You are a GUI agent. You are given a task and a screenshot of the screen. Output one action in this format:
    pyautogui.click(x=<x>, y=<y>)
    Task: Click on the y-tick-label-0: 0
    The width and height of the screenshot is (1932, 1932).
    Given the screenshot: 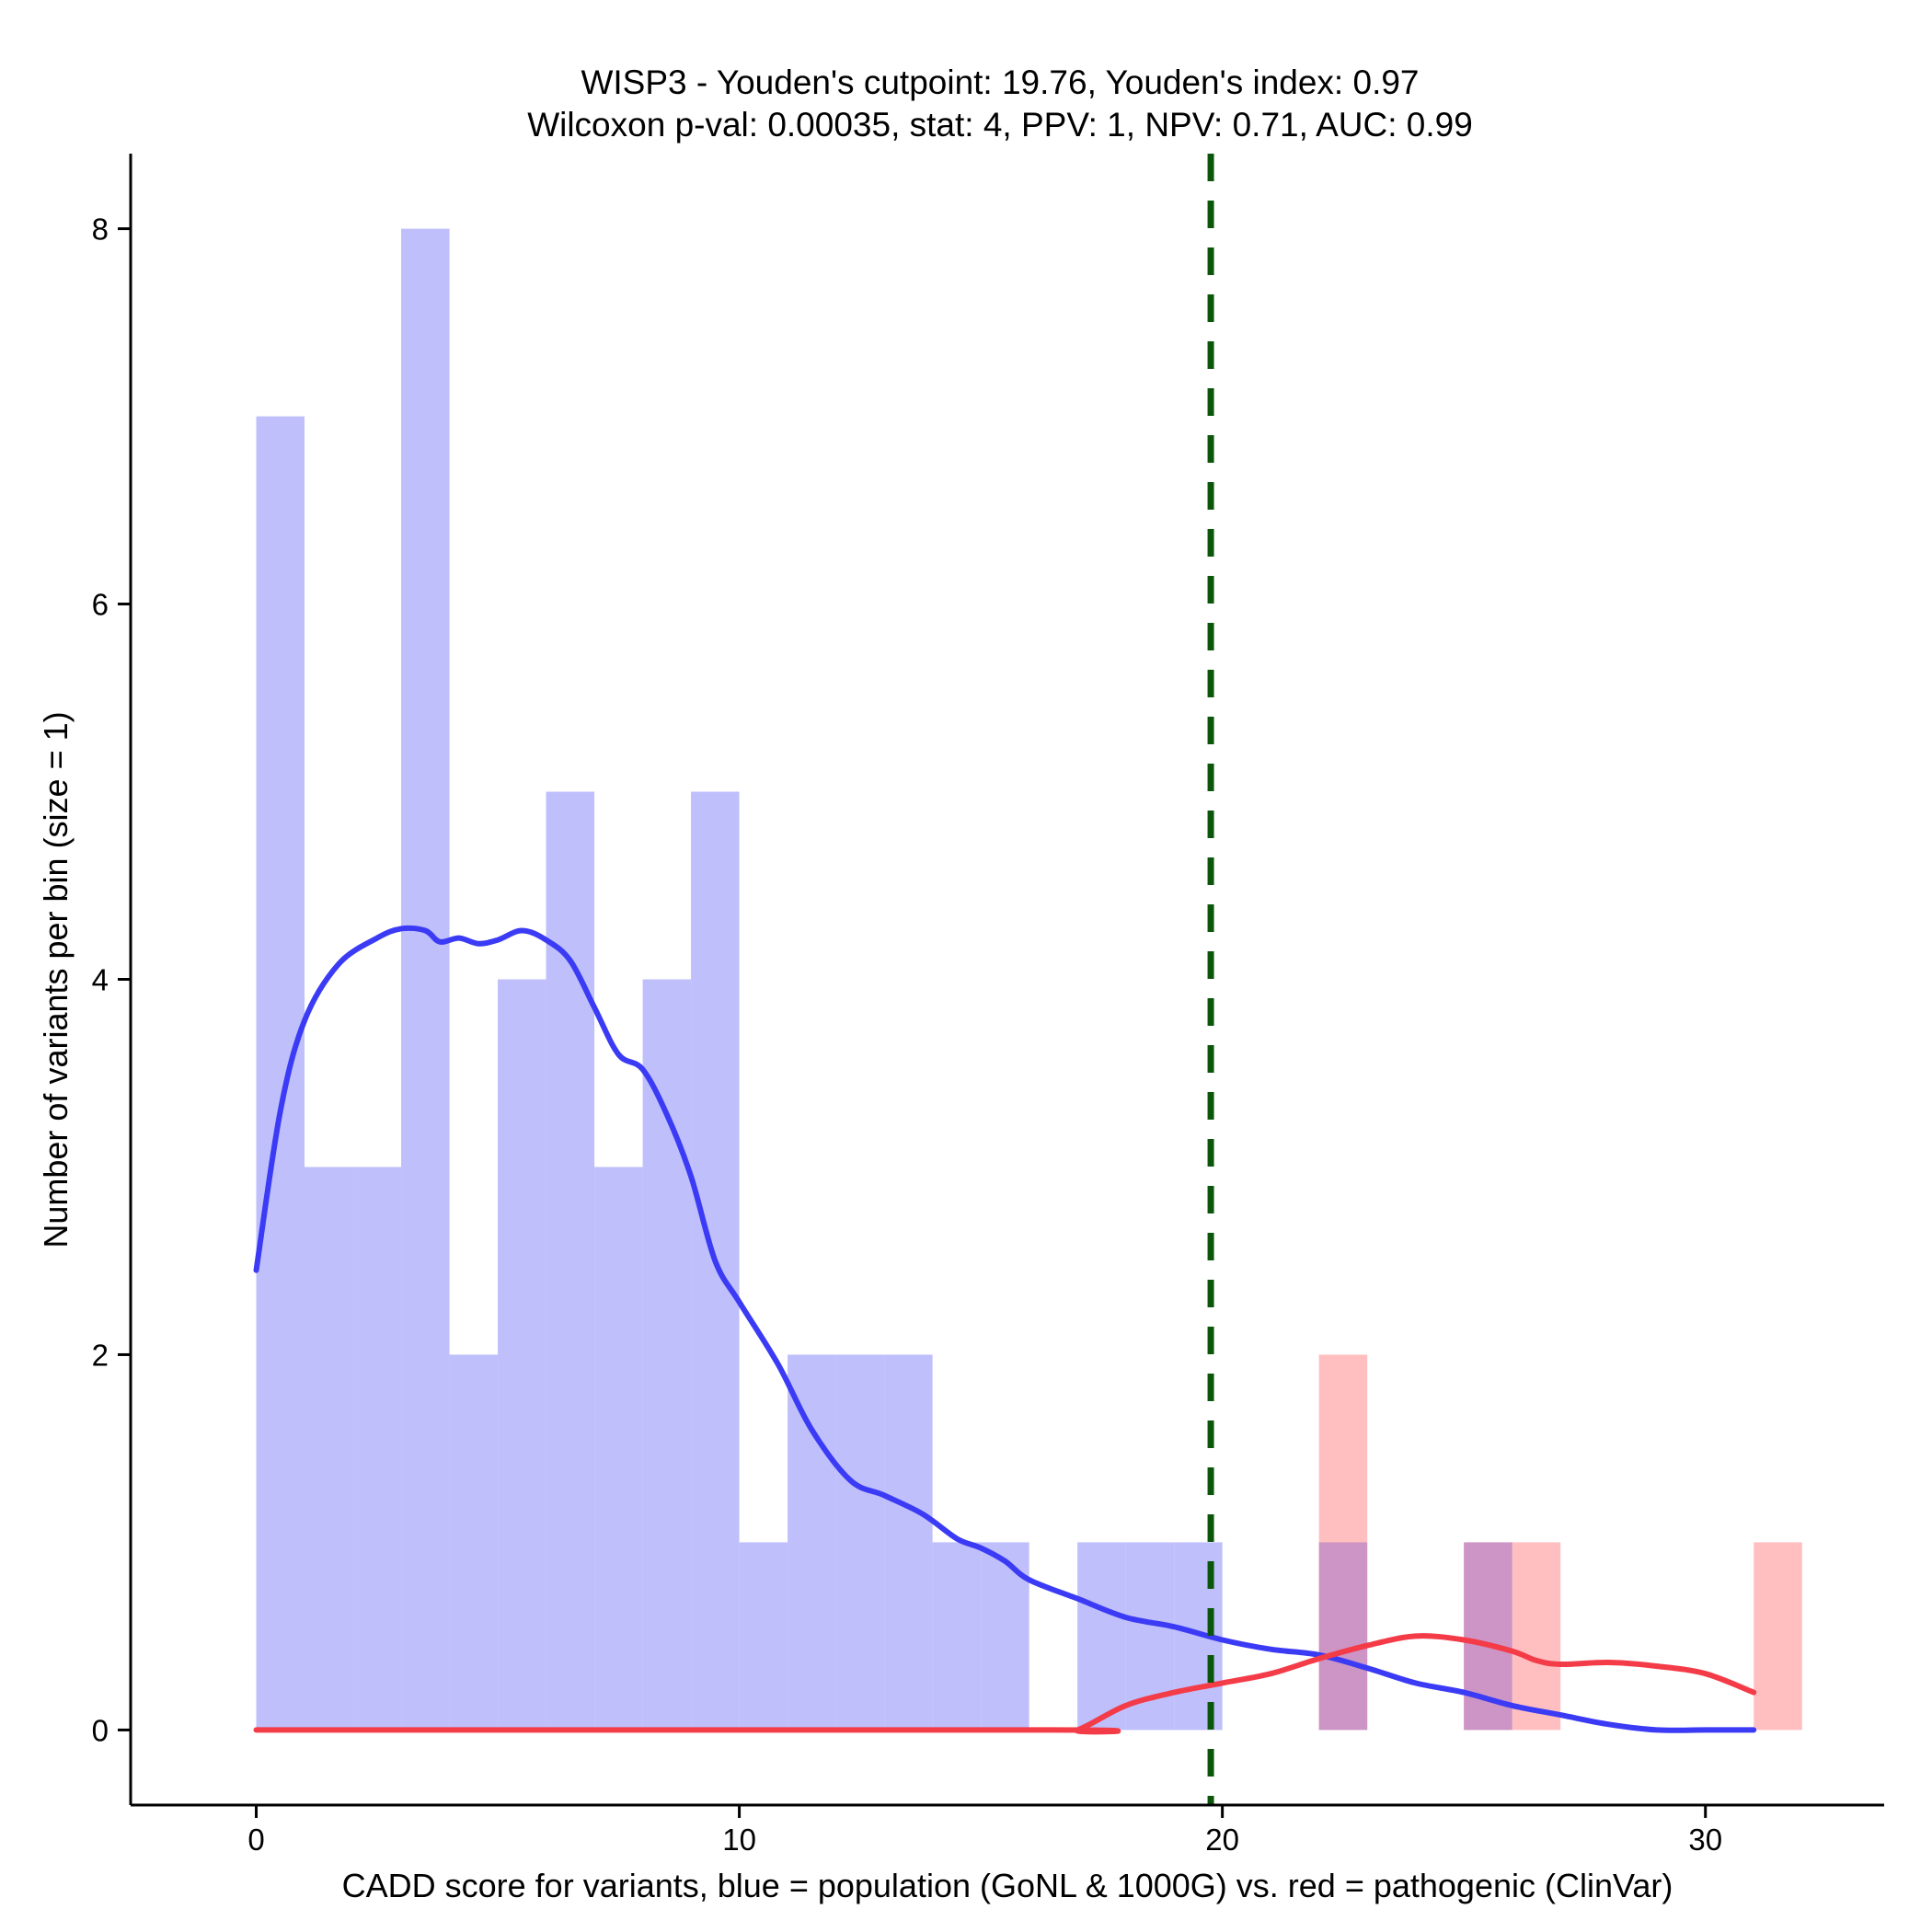 What is the action you would take?
    pyautogui.click(x=100, y=1730)
    